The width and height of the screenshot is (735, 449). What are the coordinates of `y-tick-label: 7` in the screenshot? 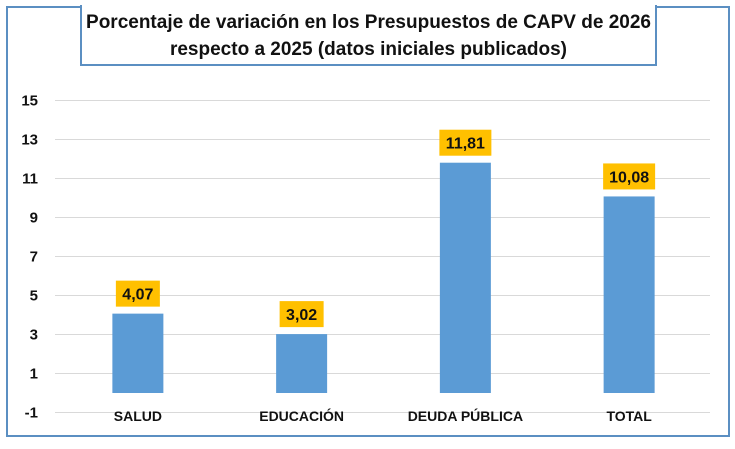 It's located at (34, 257).